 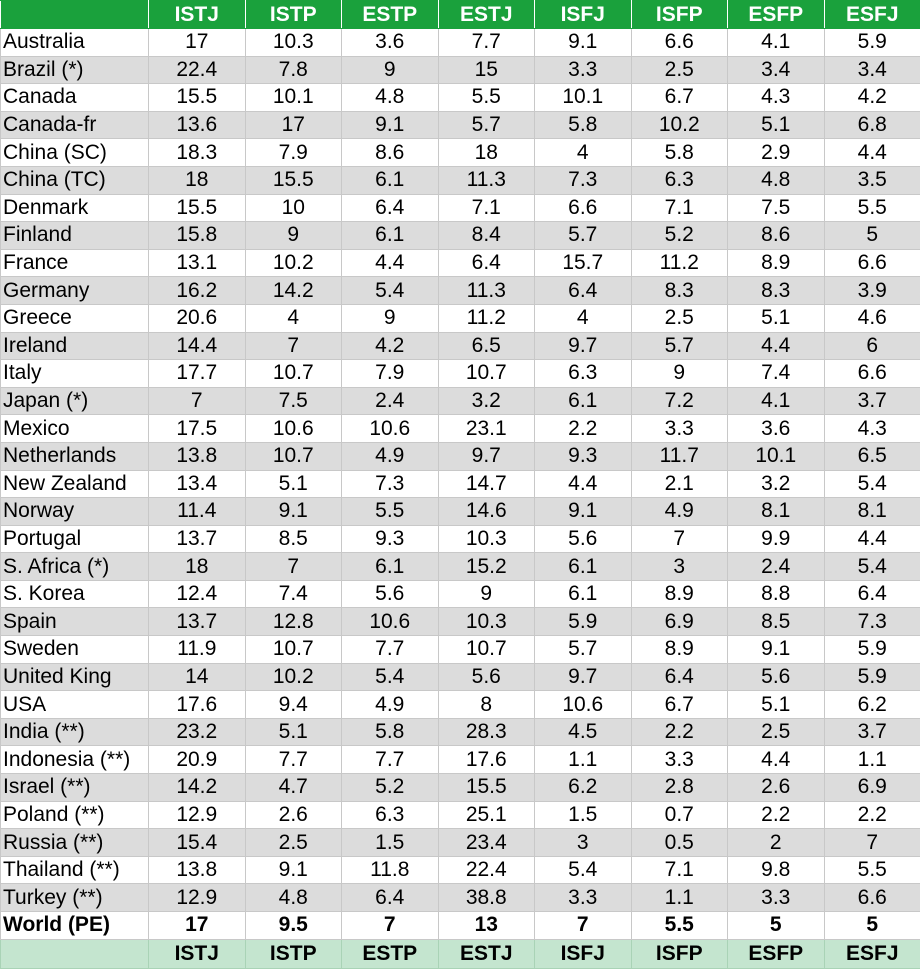 I want to click on table-row: Russia (**) 15.4 2.5 1.5 23.4 3 0.5 2 7, so click(x=460, y=842).